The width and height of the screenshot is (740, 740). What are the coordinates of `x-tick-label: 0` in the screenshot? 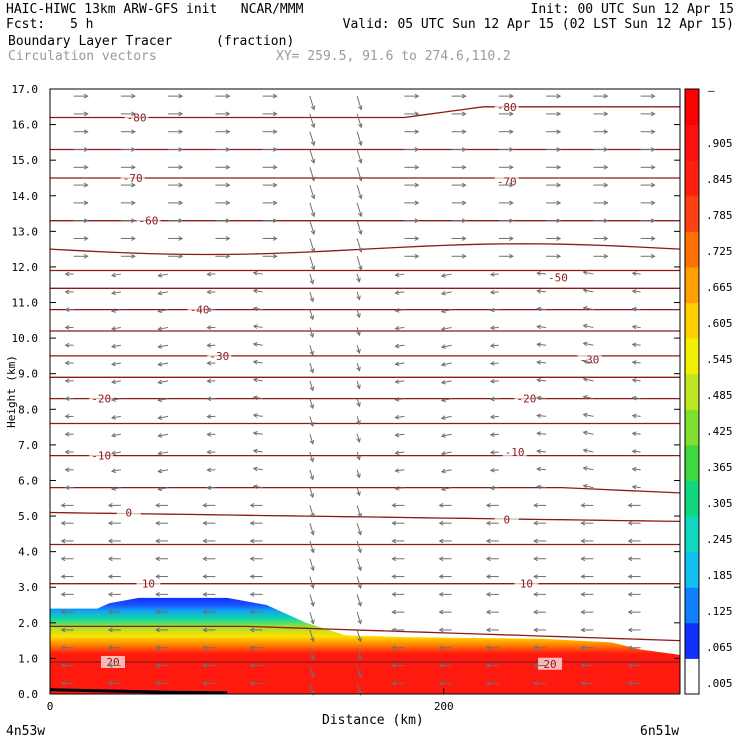 It's located at (50, 706).